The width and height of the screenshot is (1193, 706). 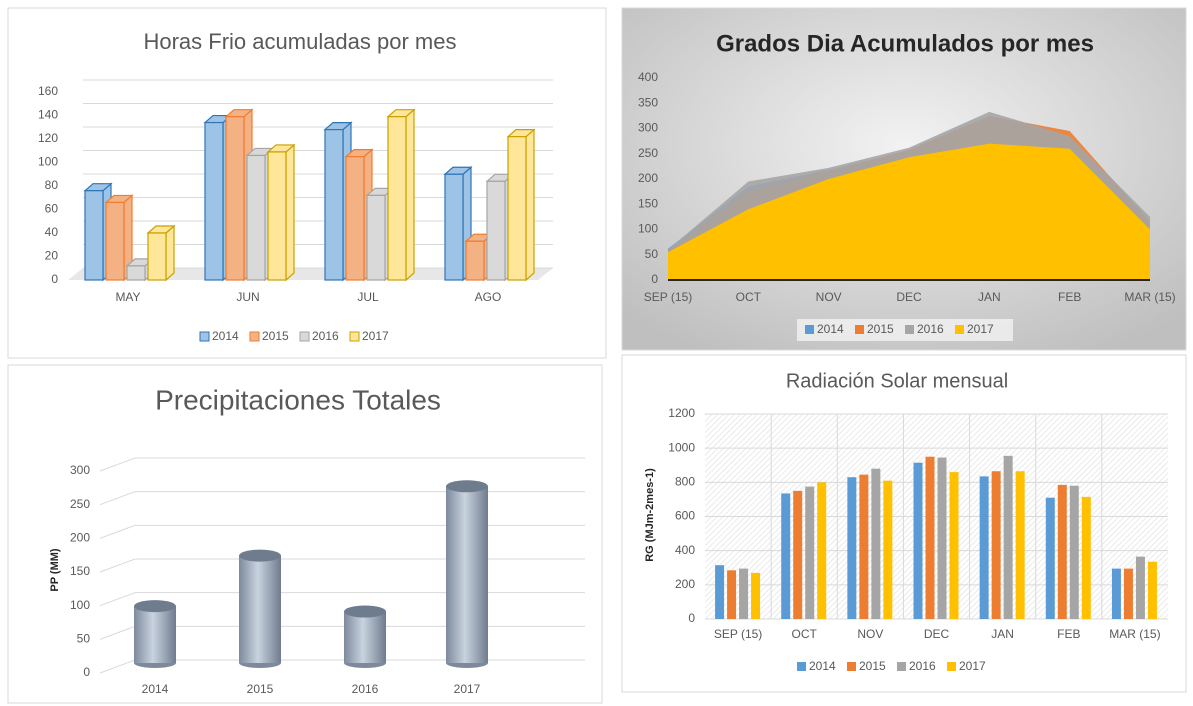 What do you see at coordinates (685, 482) in the screenshot?
I see `y-tick-label: 800` at bounding box center [685, 482].